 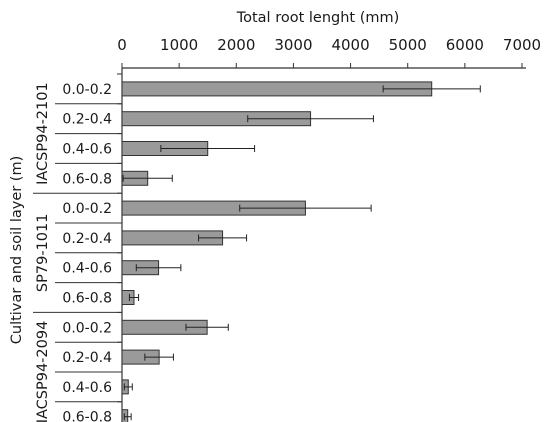 What do you see at coordinates (236, 45) in the screenshot?
I see `x-tick-label: 2000` at bounding box center [236, 45].